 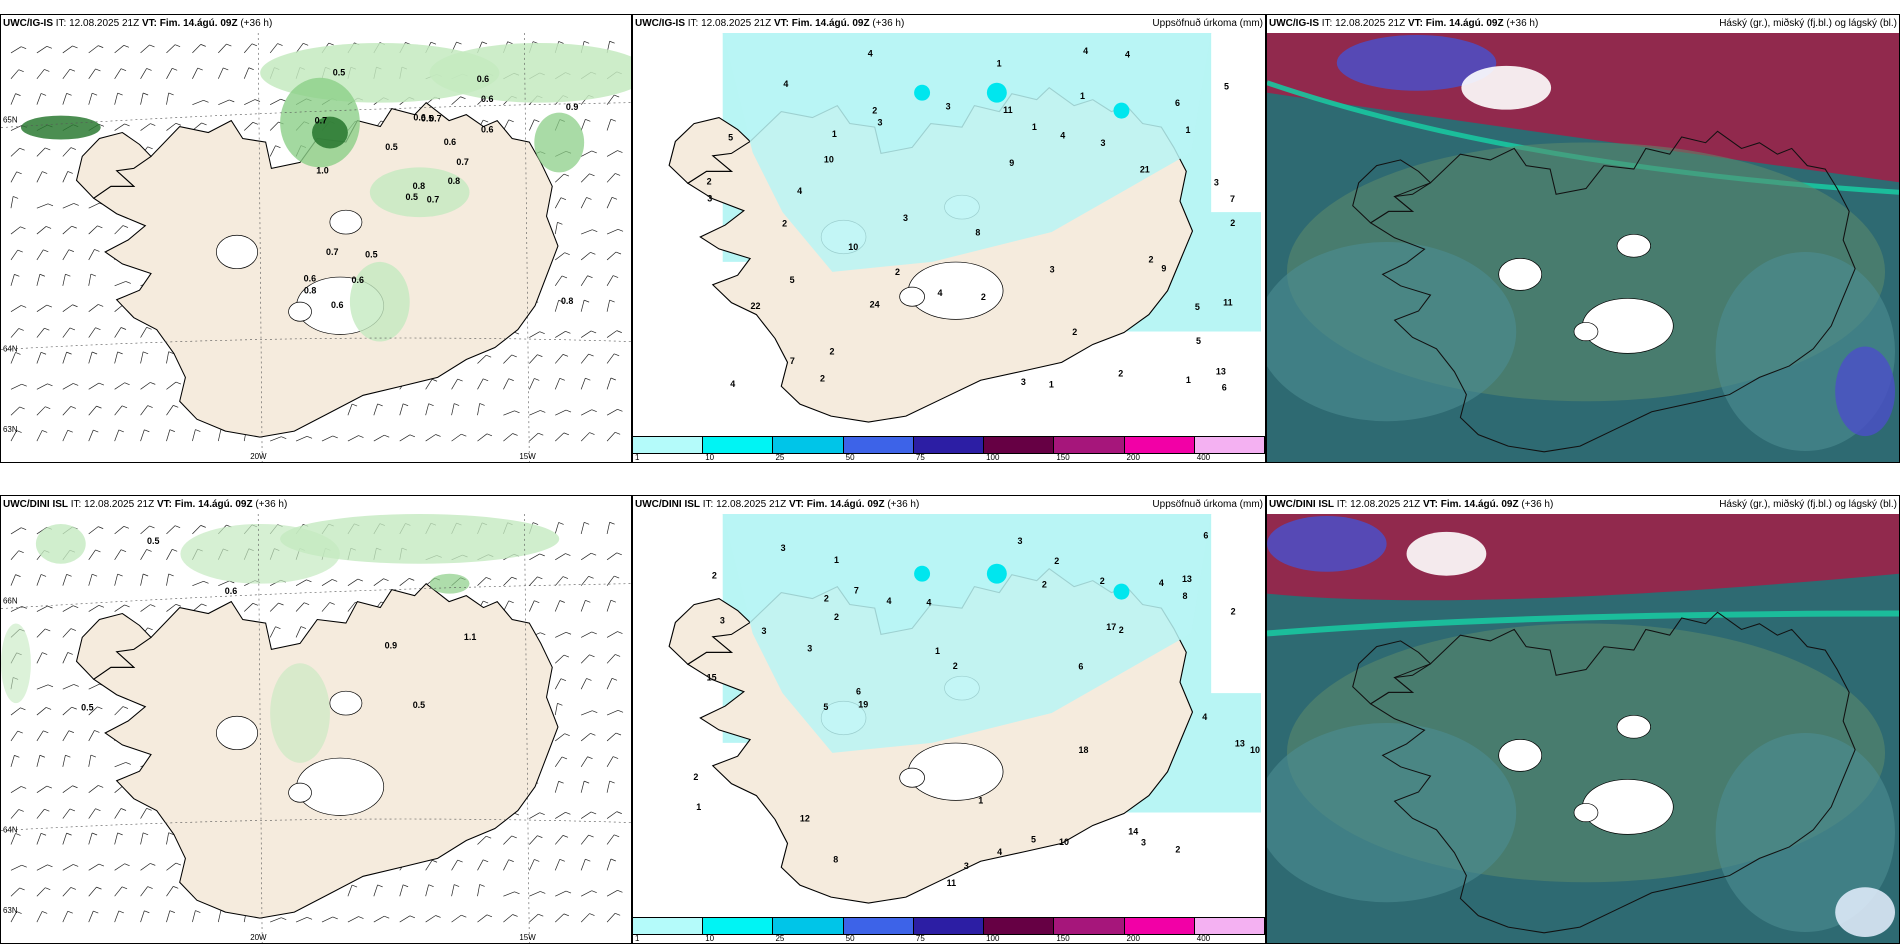 What do you see at coordinates (419, 705) in the screenshot?
I see `value-label: 0.5` at bounding box center [419, 705].